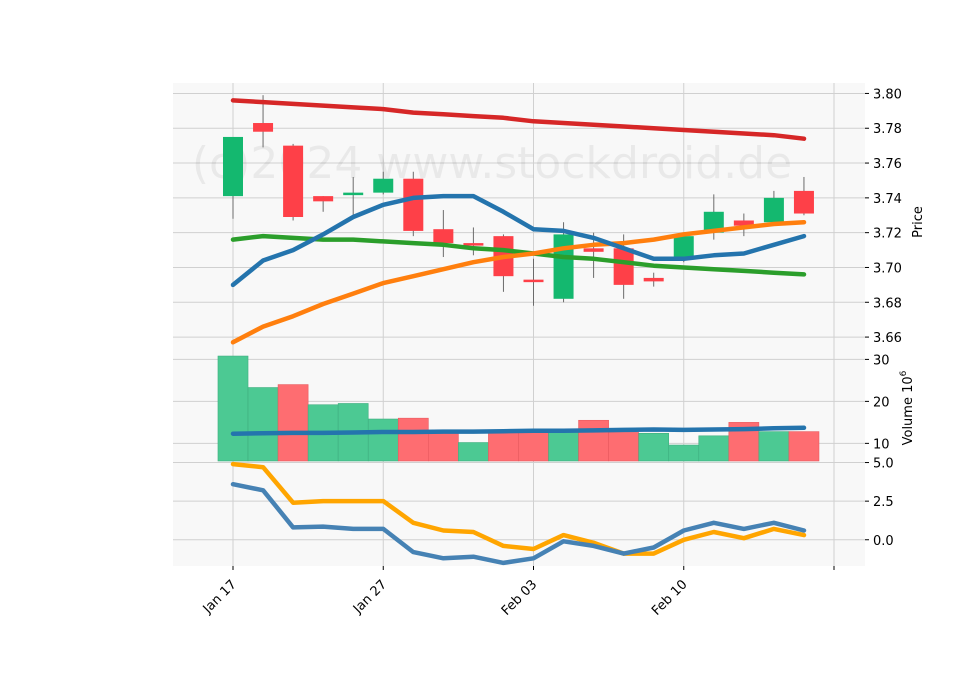 This screenshot has width=960, height=694. I want to click on volume-axis-label: Volume 106, so click(907, 407).